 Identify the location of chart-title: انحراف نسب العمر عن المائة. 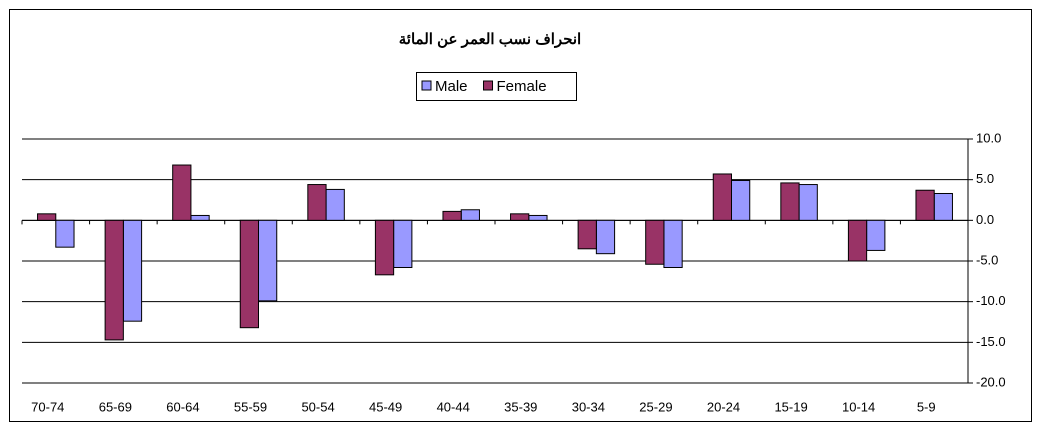
(490, 39).